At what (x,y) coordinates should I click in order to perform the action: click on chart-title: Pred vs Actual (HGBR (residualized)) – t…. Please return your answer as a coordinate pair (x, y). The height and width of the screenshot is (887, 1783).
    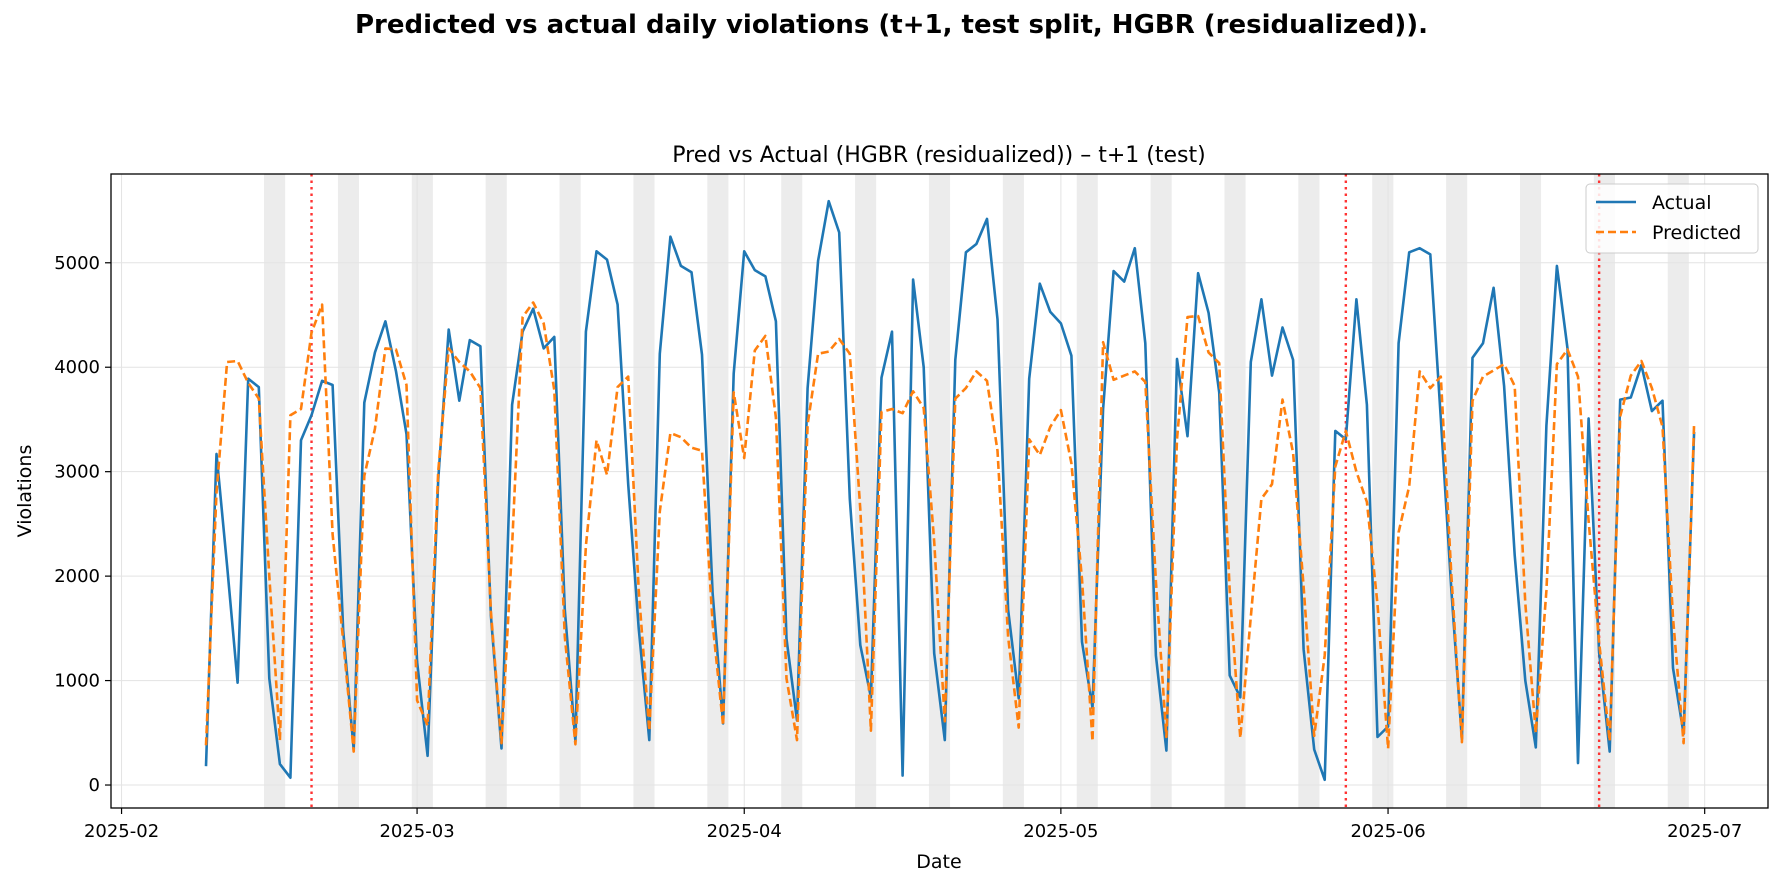
    Looking at the image, I should click on (938, 155).